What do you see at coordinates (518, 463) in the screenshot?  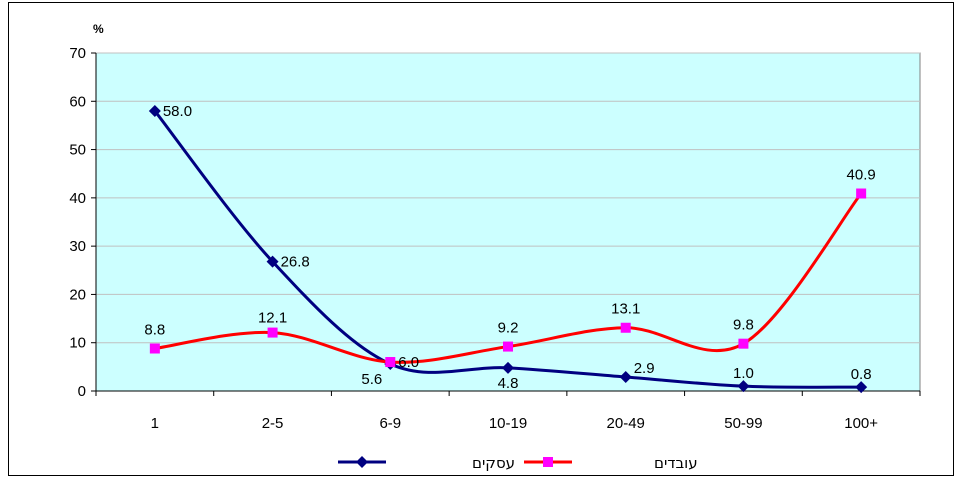 I see `legend: עסקים עובדים` at bounding box center [518, 463].